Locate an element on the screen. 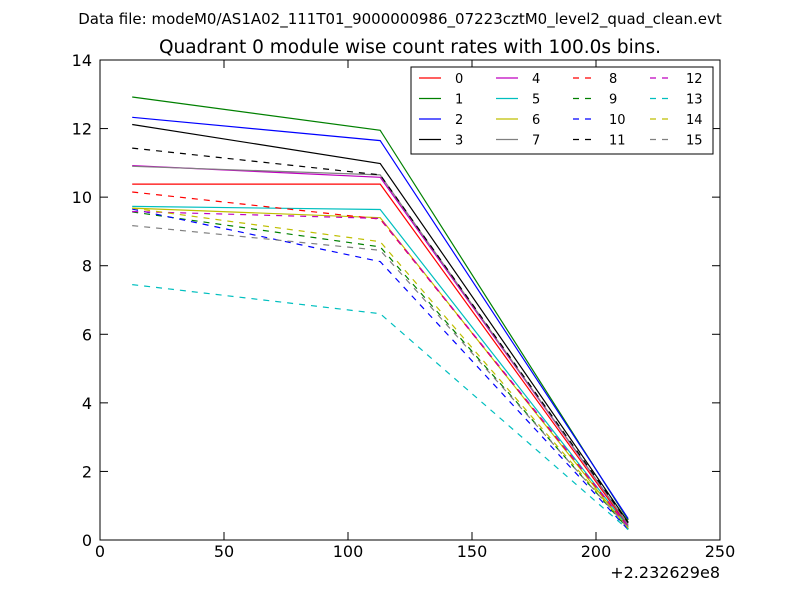 The height and width of the screenshot is (600, 800). y-tick-label: 2 is located at coordinates (87, 471).